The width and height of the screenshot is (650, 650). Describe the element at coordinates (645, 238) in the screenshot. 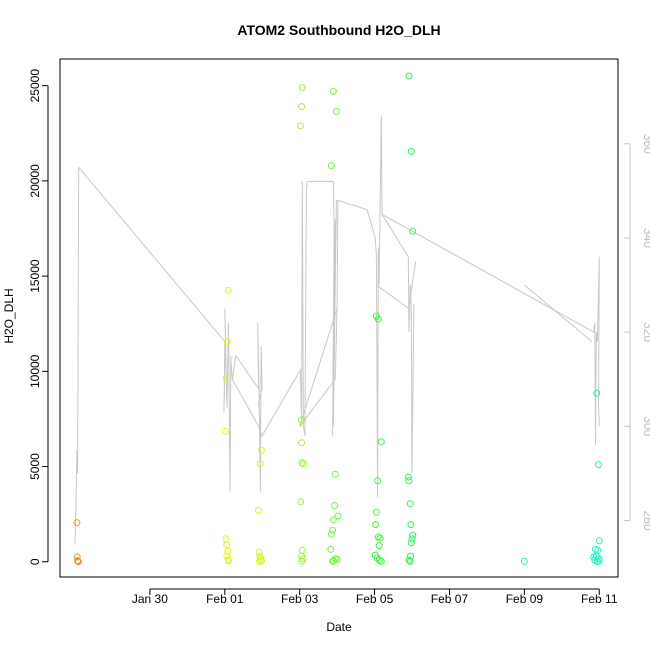

I see `right-y-tick-label: 340` at that location.